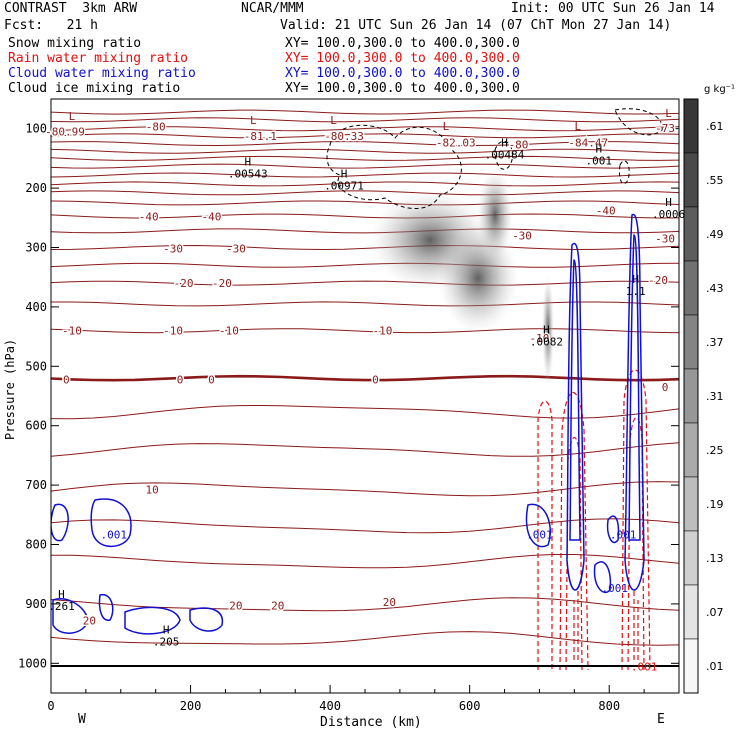  What do you see at coordinates (344, 185) in the screenshot?
I see `extremum-value: .00971` at bounding box center [344, 185].